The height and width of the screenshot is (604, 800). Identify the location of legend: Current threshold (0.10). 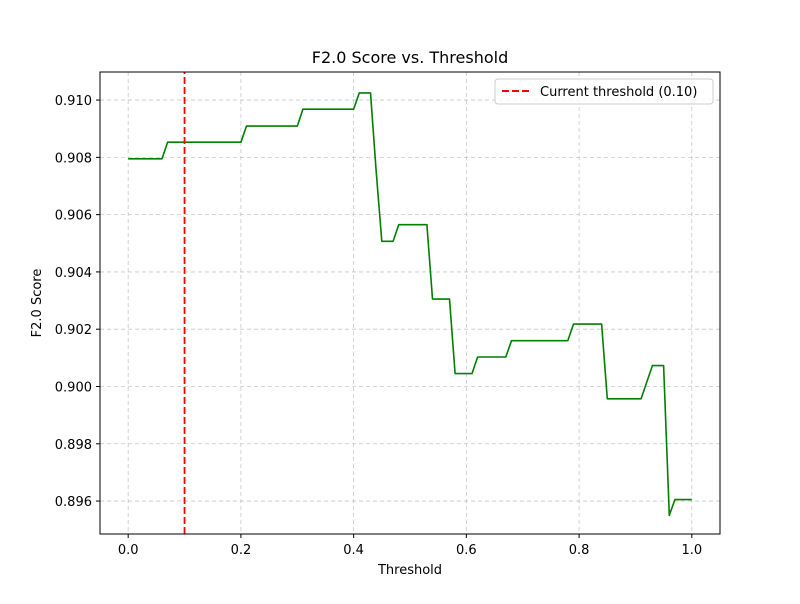
(604, 91).